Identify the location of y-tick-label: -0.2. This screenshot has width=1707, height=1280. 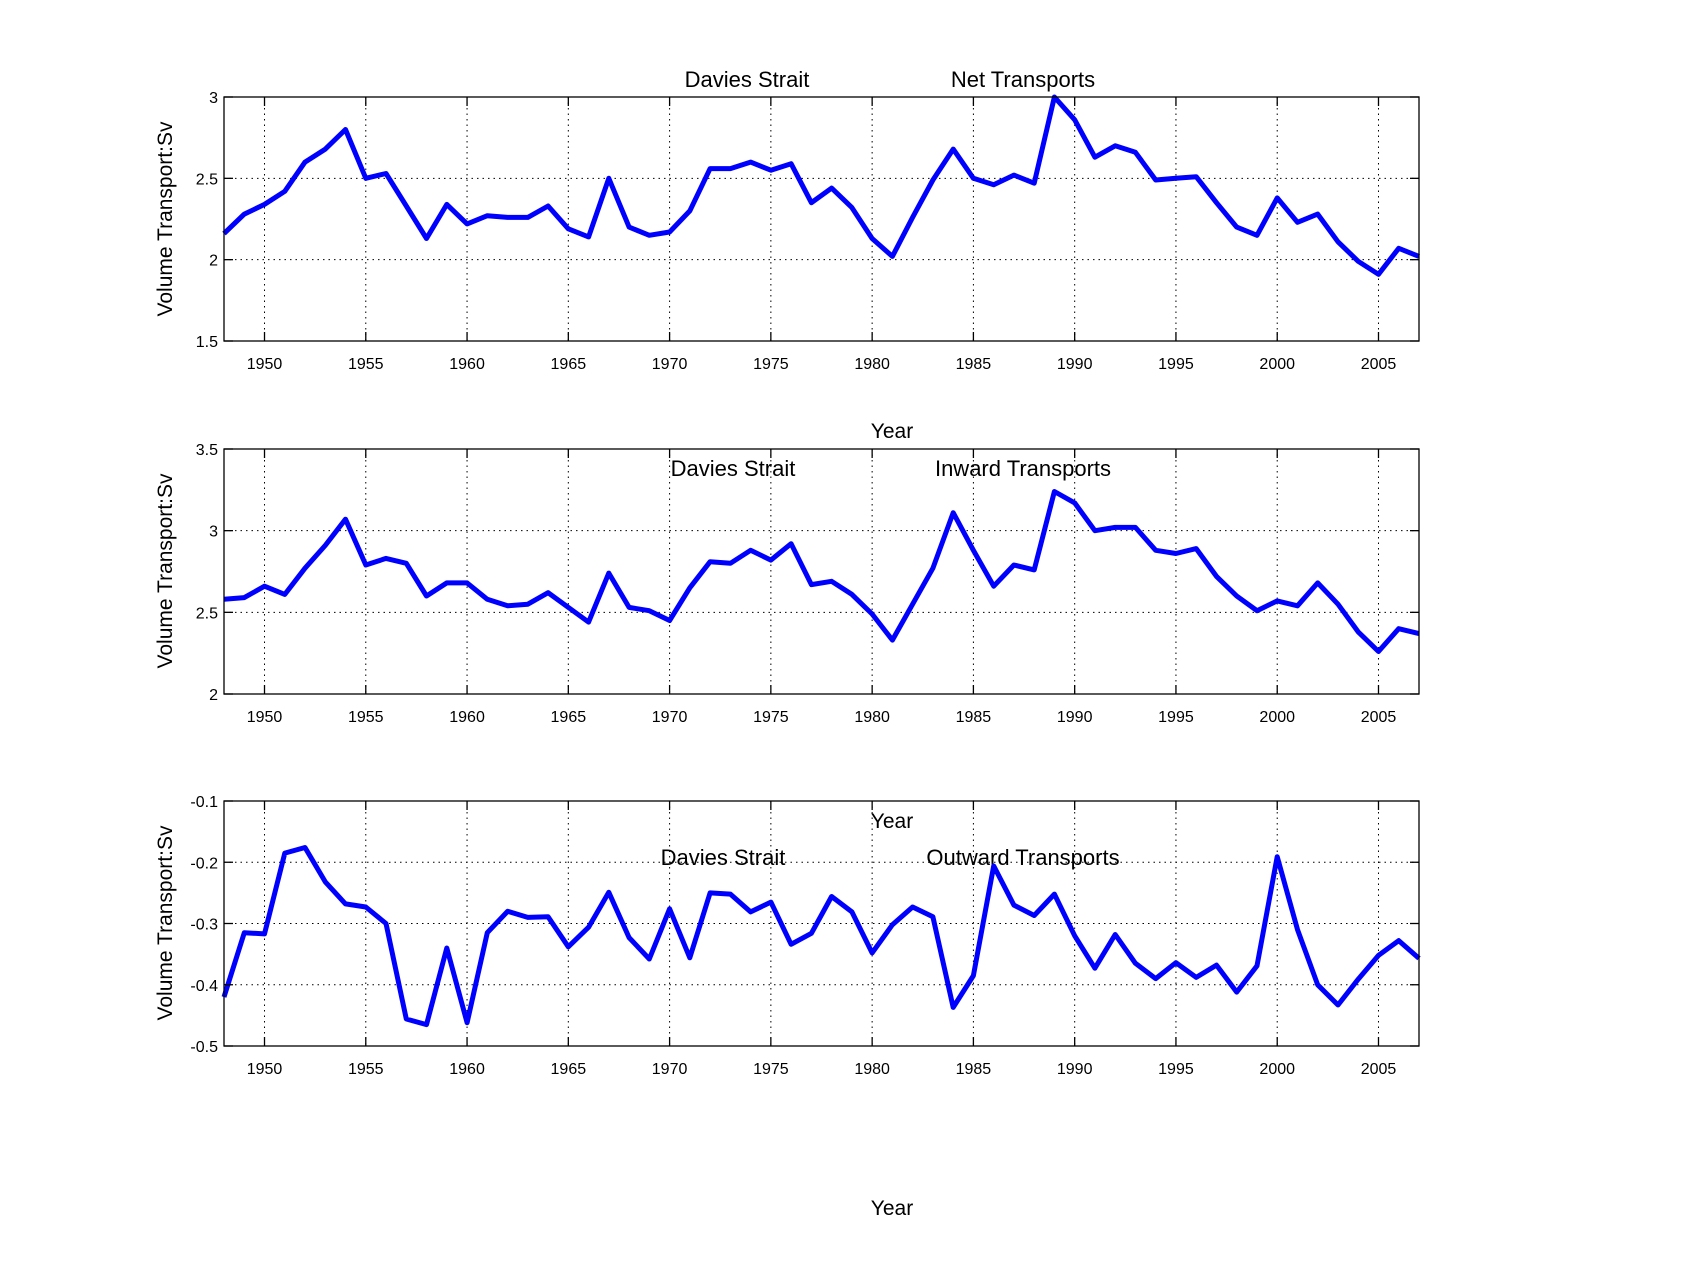
(204, 863).